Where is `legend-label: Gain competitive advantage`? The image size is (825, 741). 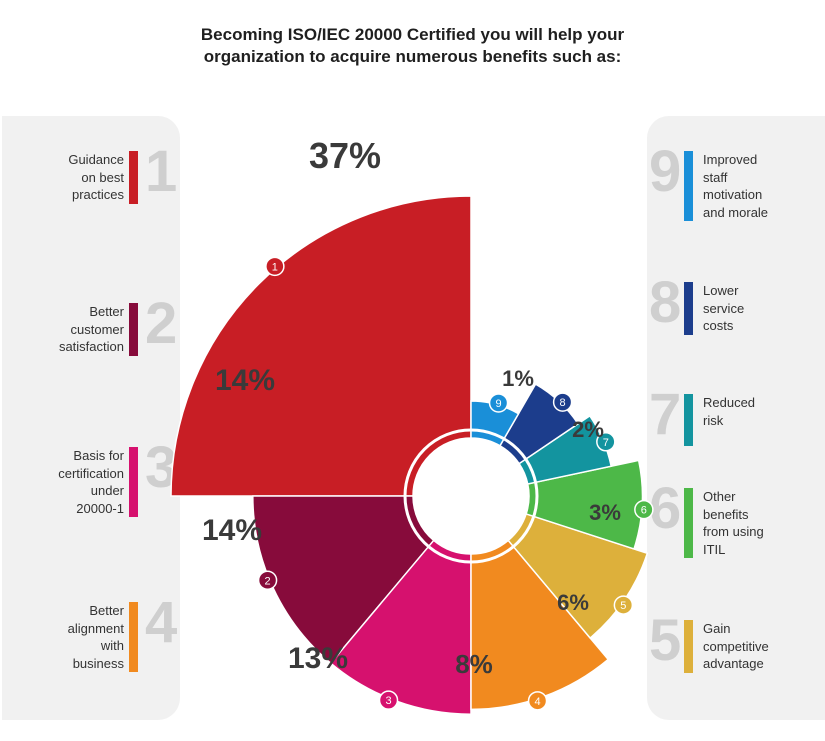 legend-label: Gain competitive advantage is located at coordinates (736, 646).